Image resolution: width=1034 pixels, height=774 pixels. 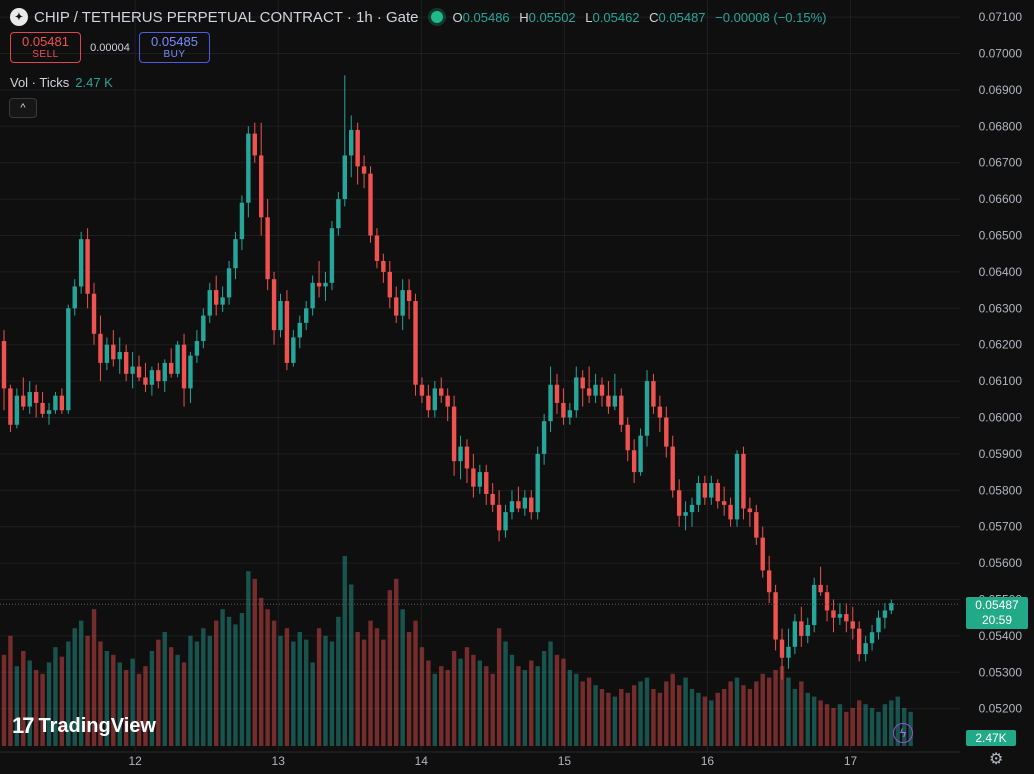 What do you see at coordinates (84, 726) in the screenshot?
I see `tradingview-logo: 17 TradingView` at bounding box center [84, 726].